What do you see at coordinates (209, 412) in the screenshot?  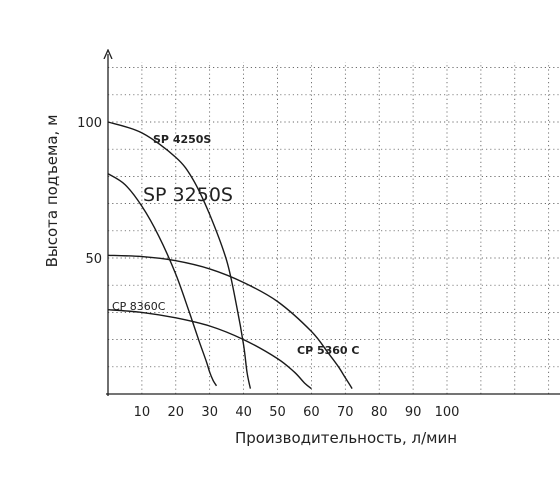 I see `x-tick-label: 30` at bounding box center [209, 412].